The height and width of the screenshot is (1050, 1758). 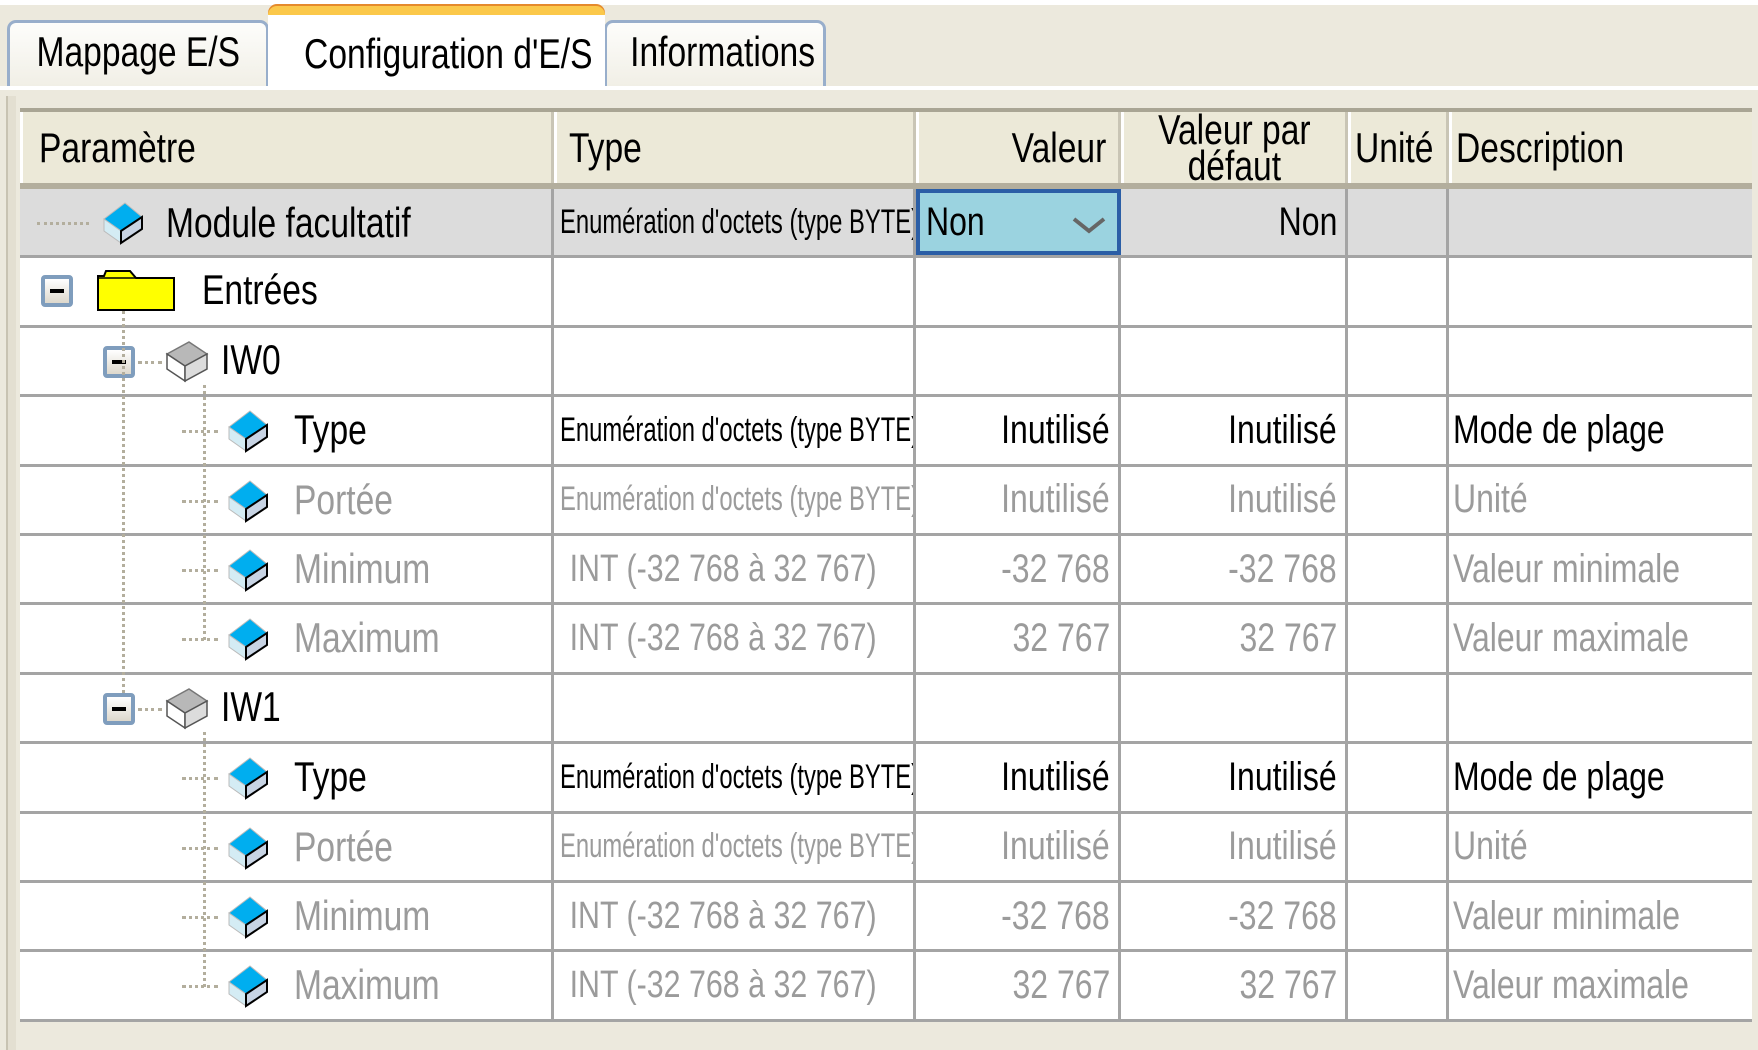 I want to click on default-text: Non, so click(x=1307, y=221).